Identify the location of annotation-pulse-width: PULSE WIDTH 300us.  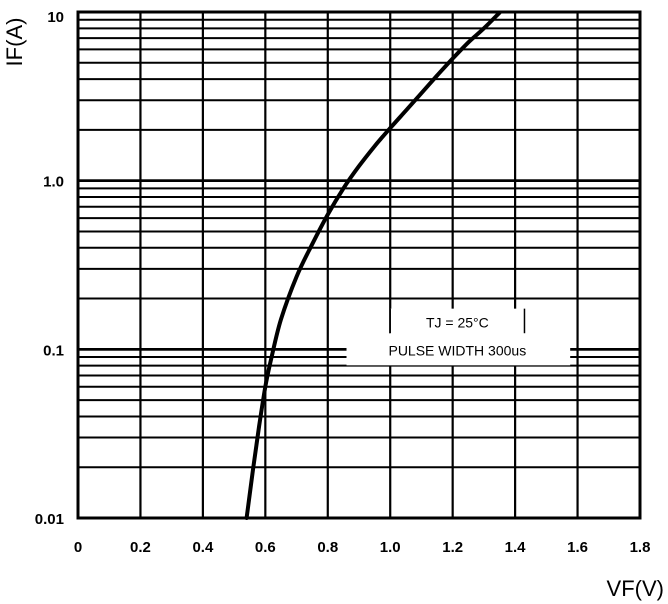
(457, 350).